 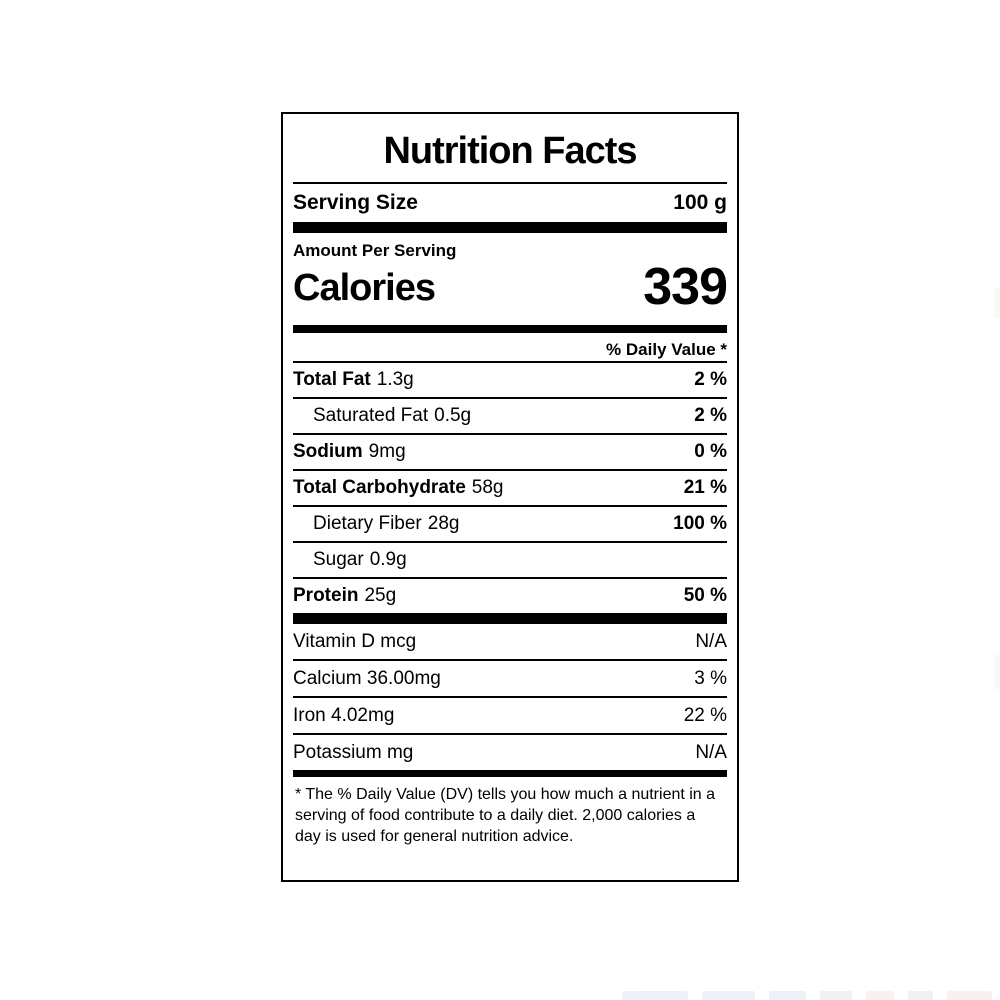 What do you see at coordinates (328, 451) in the screenshot?
I see `nutrient-name: Sodium` at bounding box center [328, 451].